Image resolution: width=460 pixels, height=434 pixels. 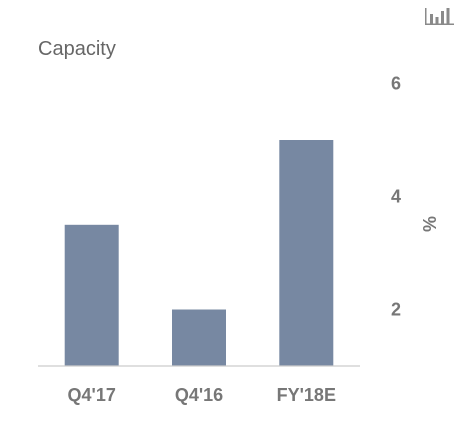 What do you see at coordinates (439, 17) in the screenshot?
I see `bar-chart-icon` at bounding box center [439, 17].